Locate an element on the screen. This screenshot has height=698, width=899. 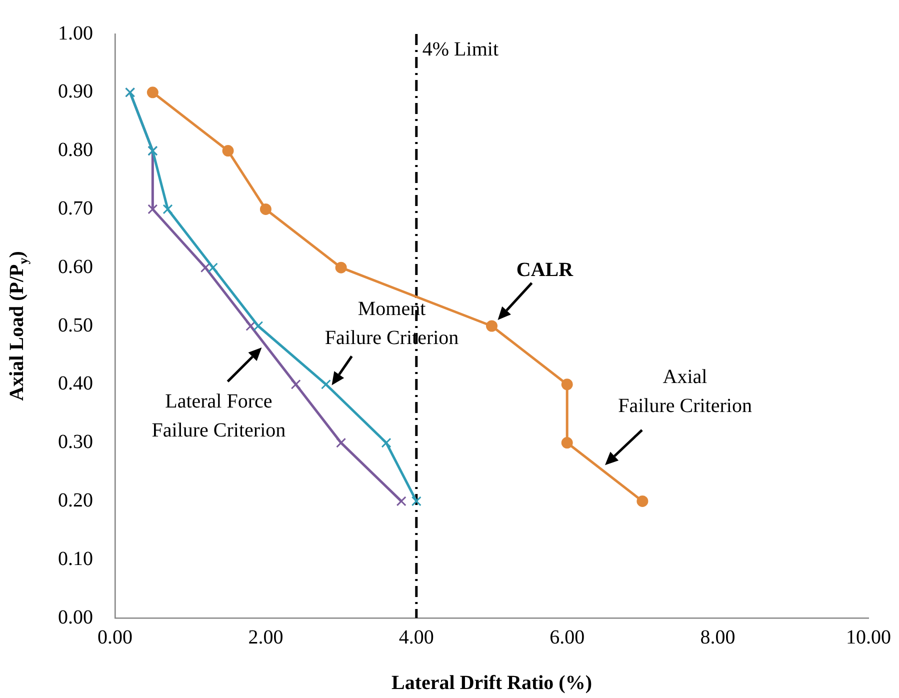
y-tick-label: 0.50 is located at coordinates (75, 325).